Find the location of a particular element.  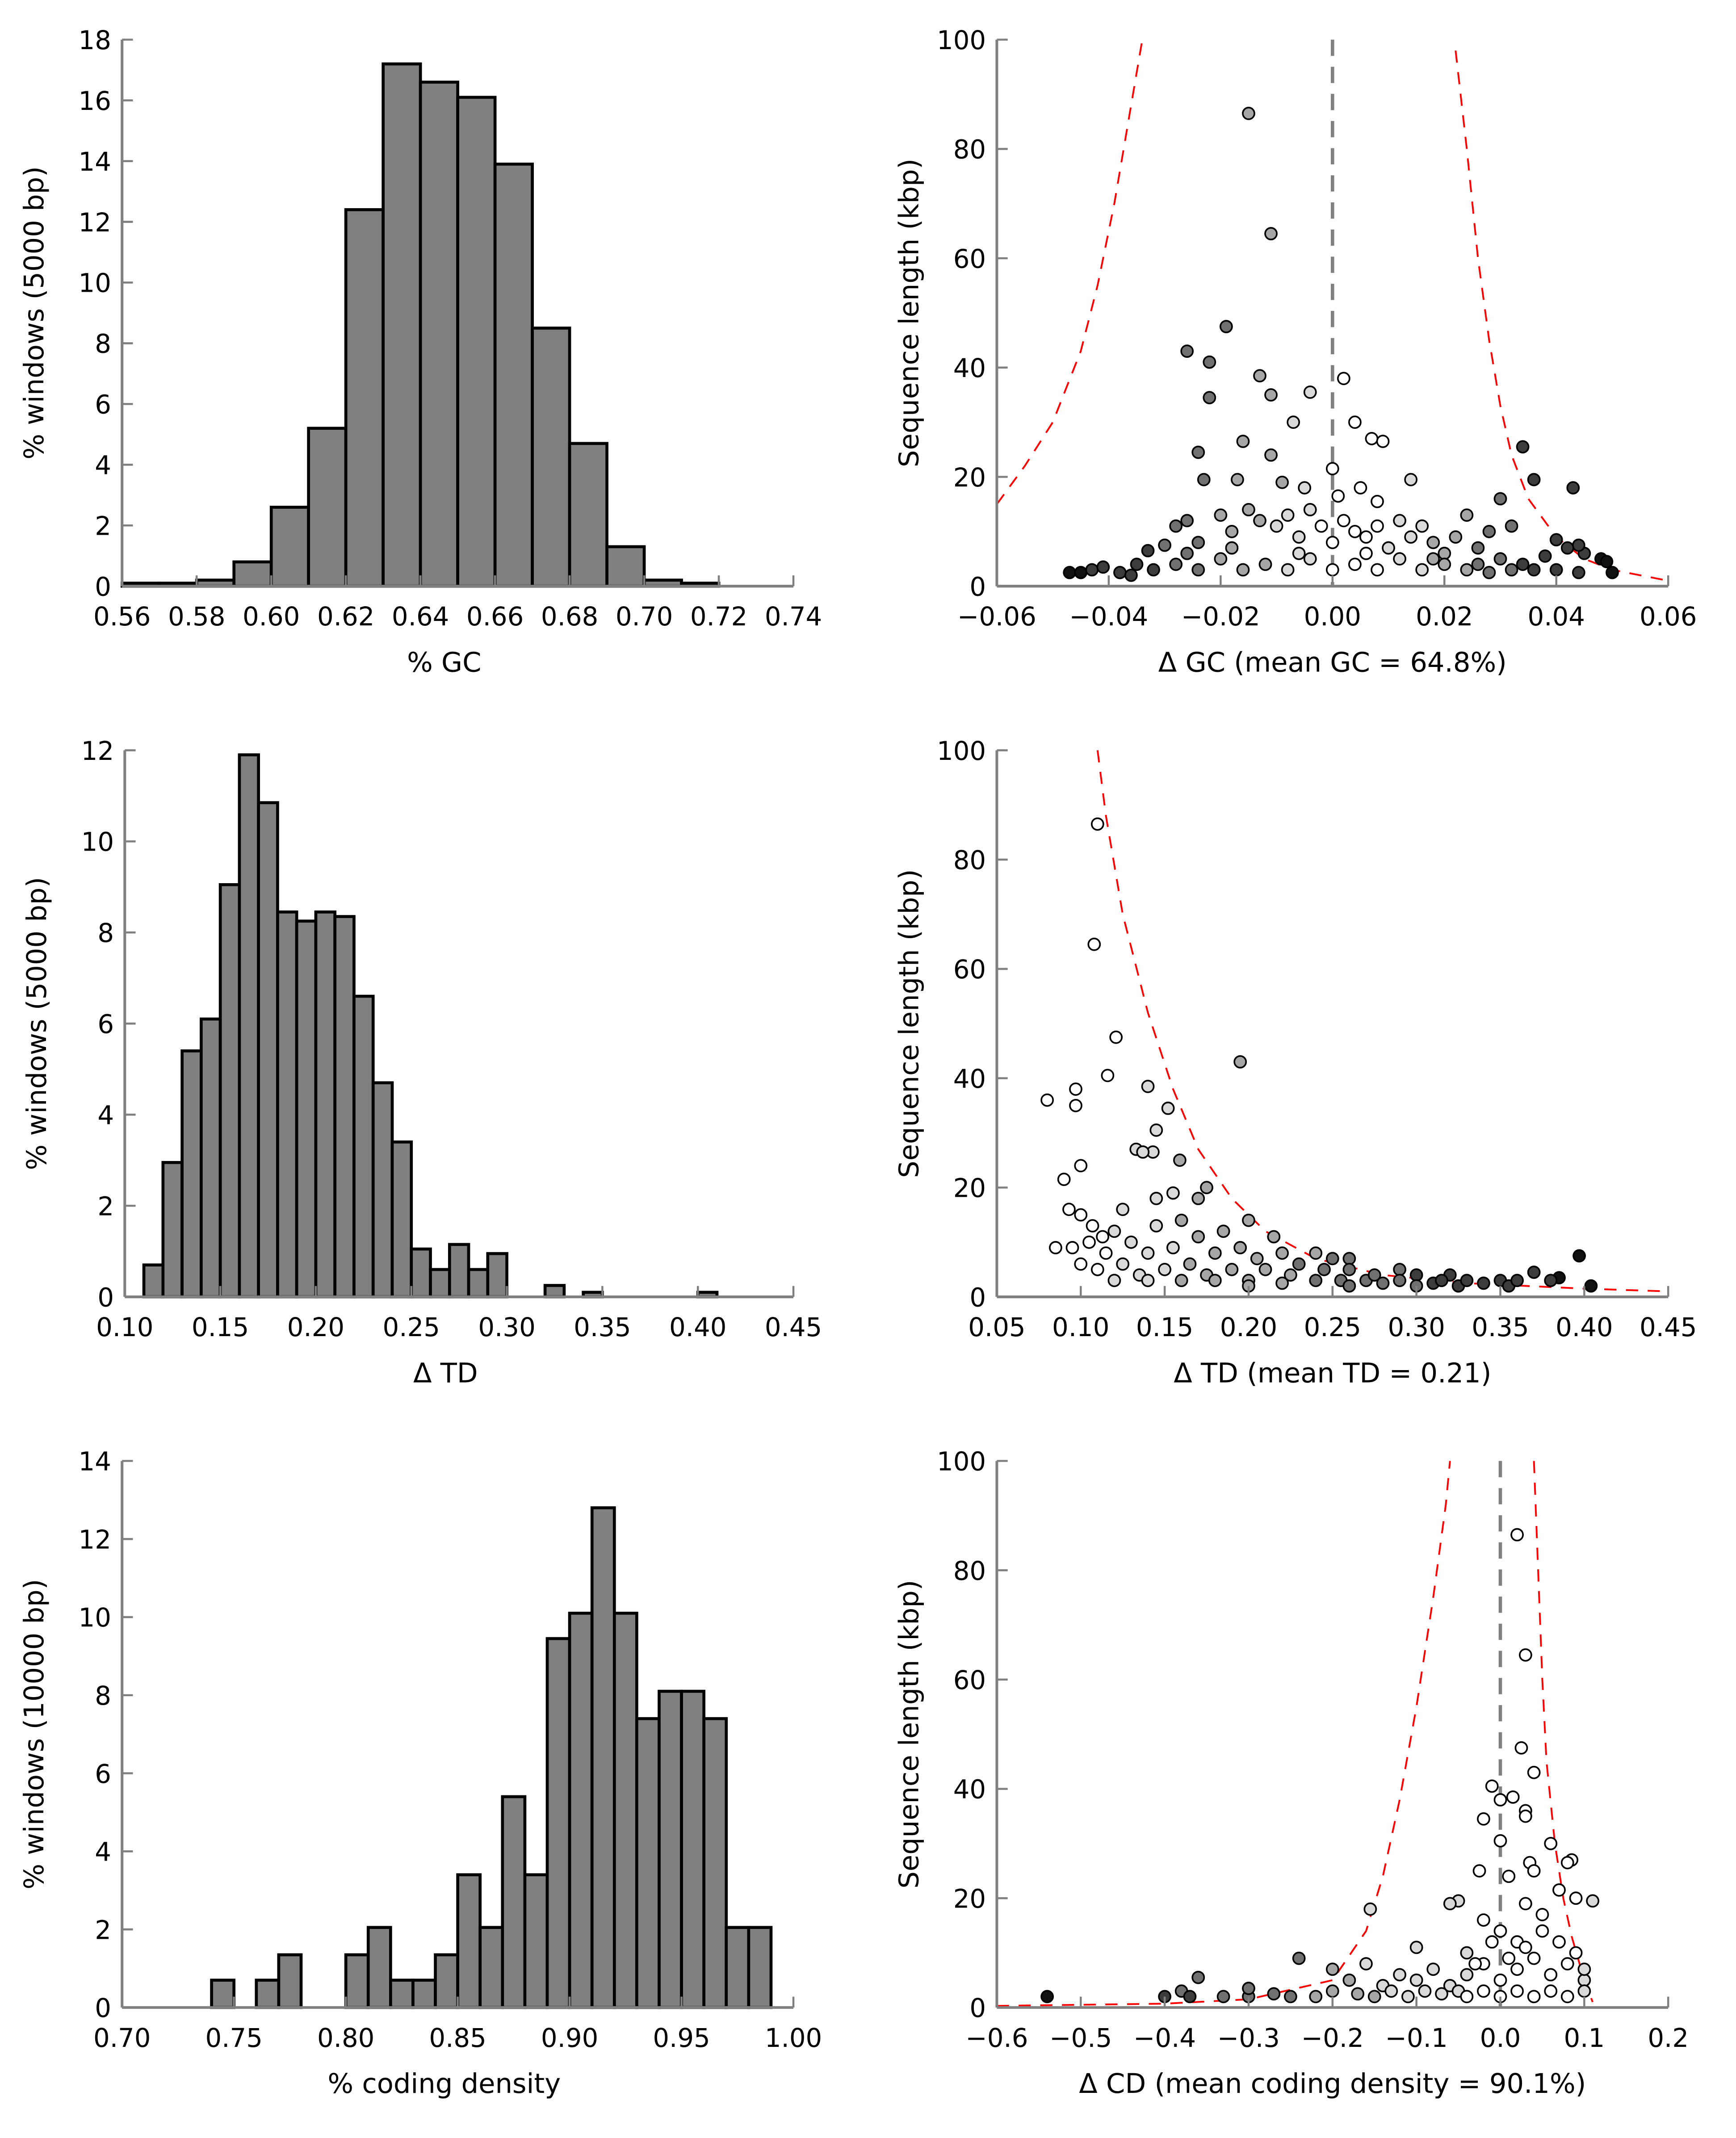

x-tick-label: 0.80 is located at coordinates (345, 2038).